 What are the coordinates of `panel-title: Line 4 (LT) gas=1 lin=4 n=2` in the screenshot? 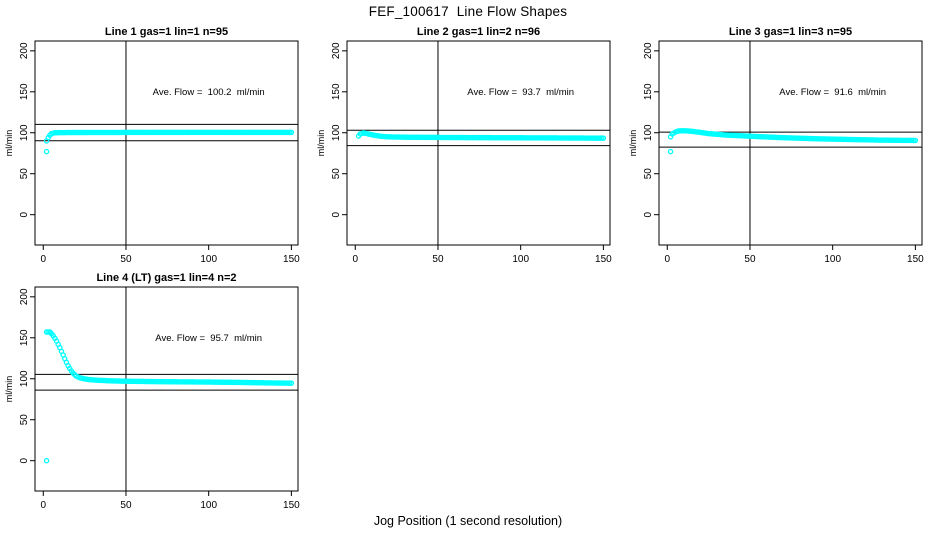 It's located at (166, 278).